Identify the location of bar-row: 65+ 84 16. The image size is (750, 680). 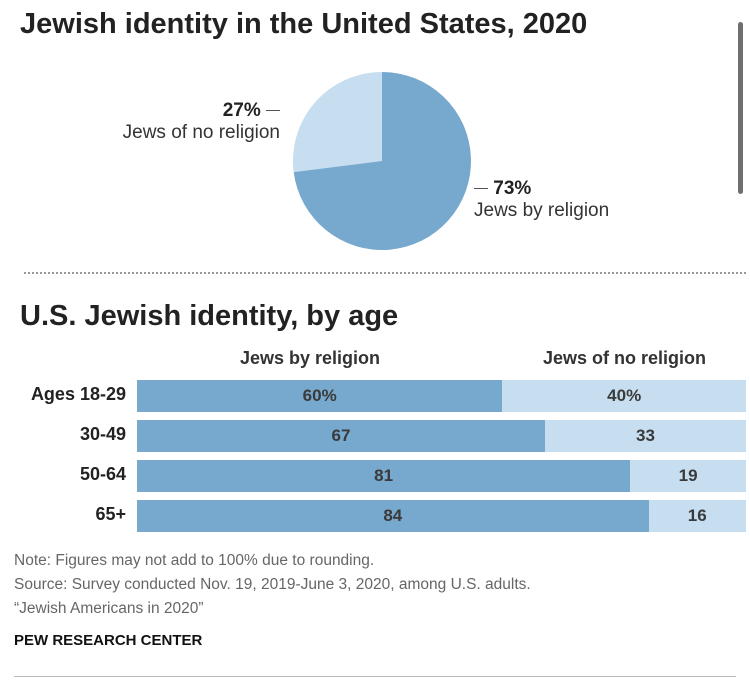
(375, 516).